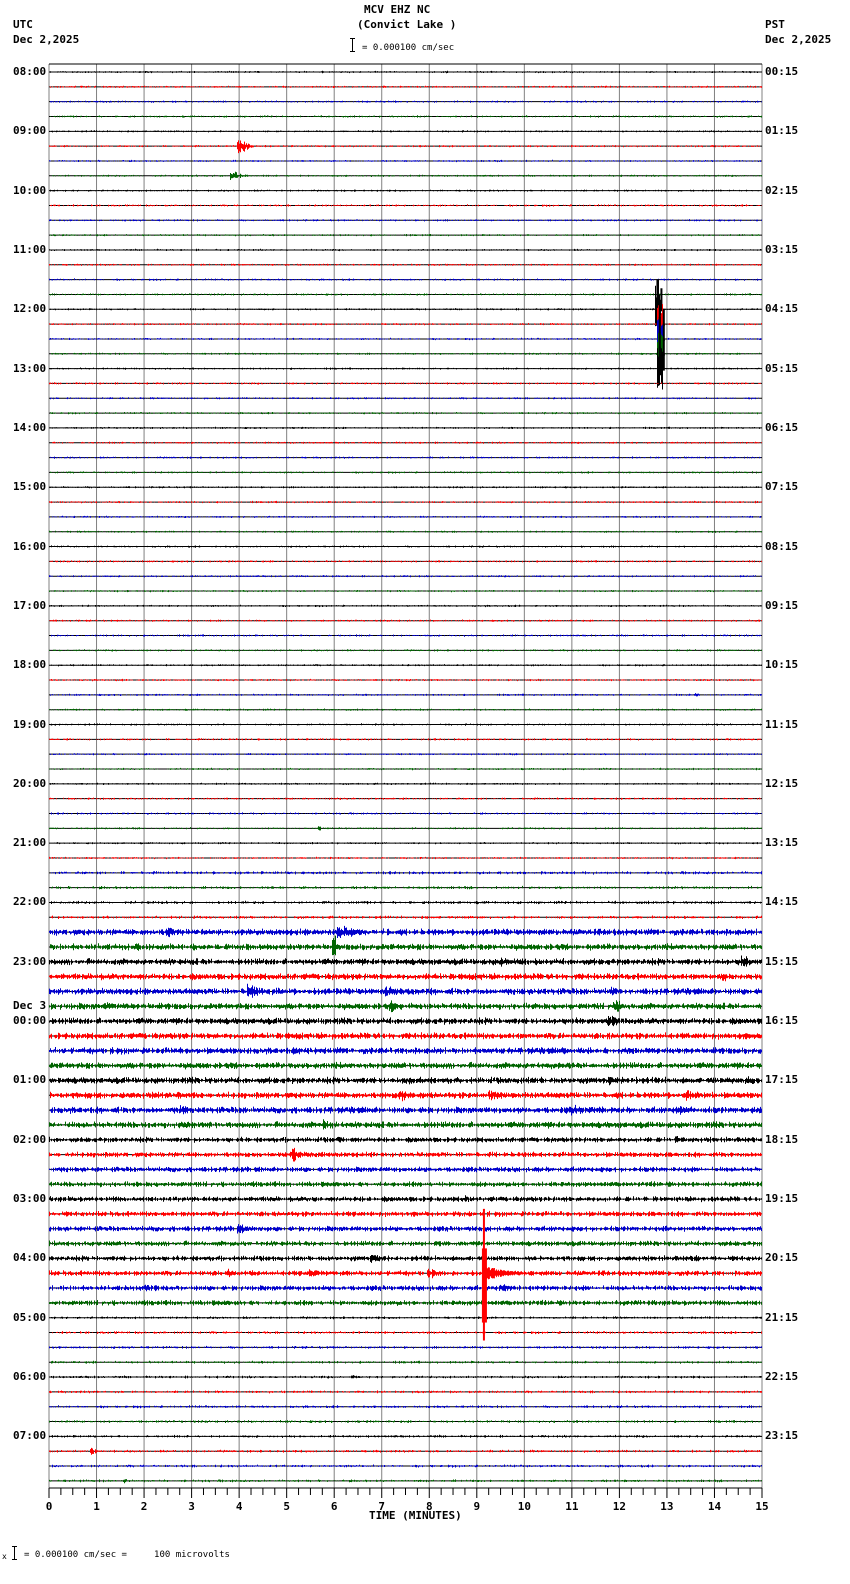 This screenshot has width=850, height=1584. I want to click on utc-hour-label: 01:00, so click(30, 1080).